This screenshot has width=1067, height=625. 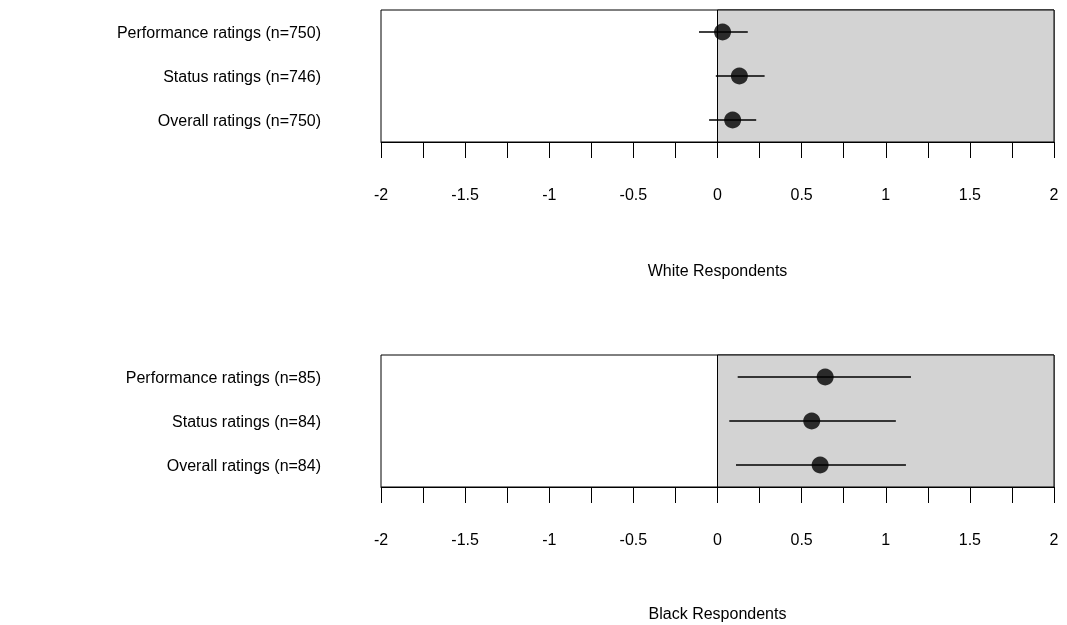 What do you see at coordinates (239, 120) in the screenshot?
I see `y-tick-label: Overall ratings (n=750)` at bounding box center [239, 120].